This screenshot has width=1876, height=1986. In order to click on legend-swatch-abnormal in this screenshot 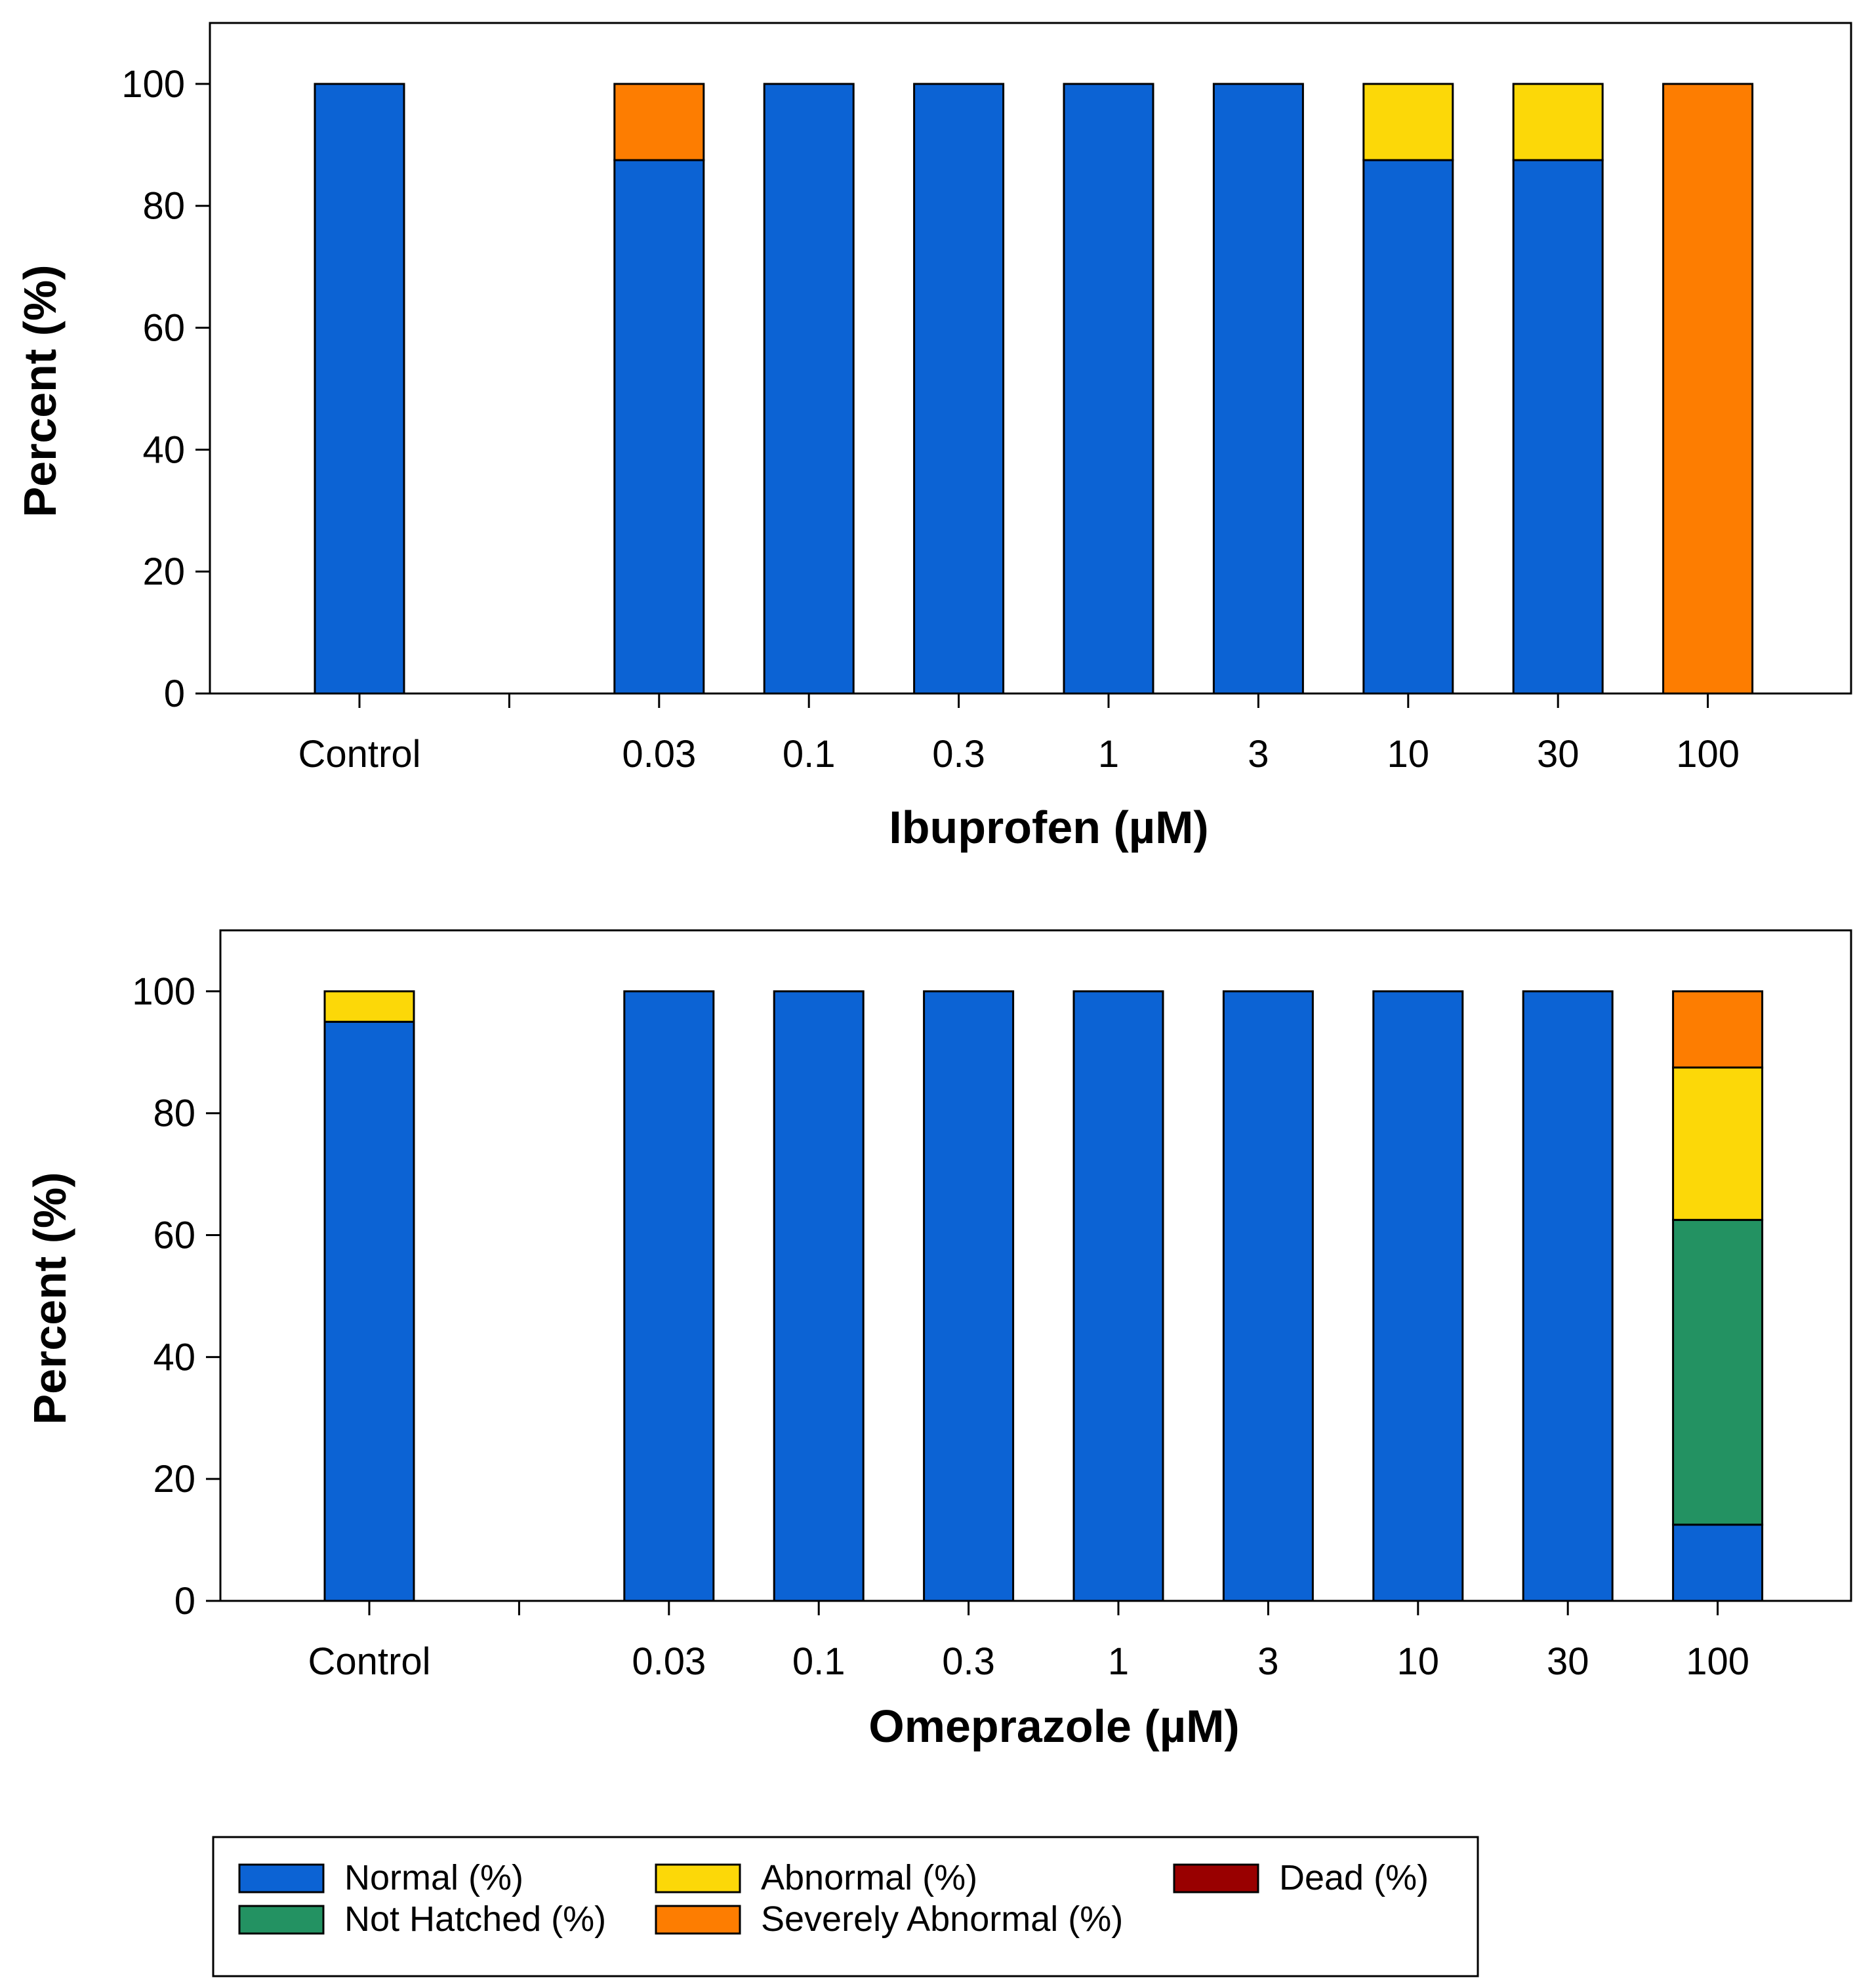, I will do `click(698, 1878)`.